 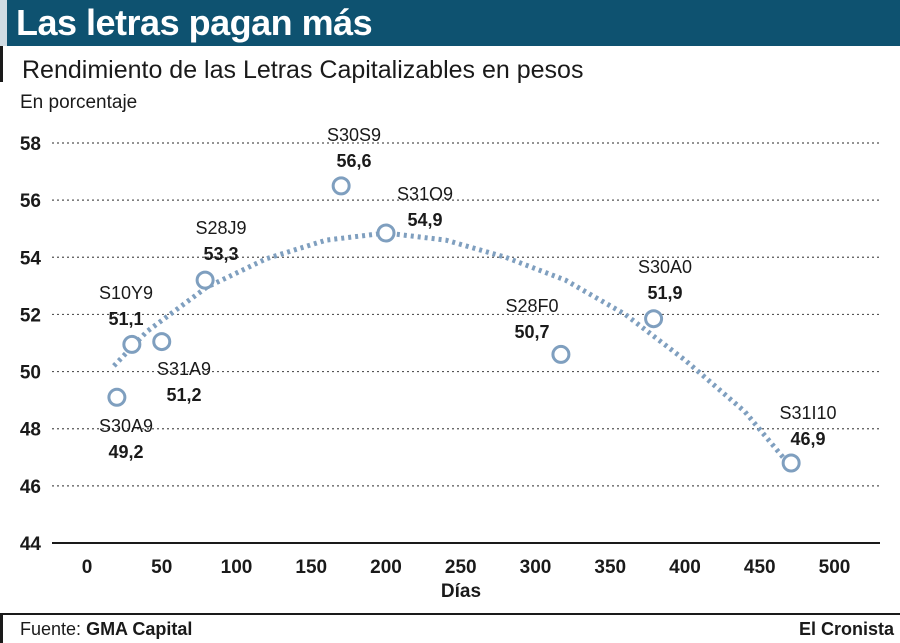 I want to click on title-bar: Las letras pagan más, so click(x=450, y=23).